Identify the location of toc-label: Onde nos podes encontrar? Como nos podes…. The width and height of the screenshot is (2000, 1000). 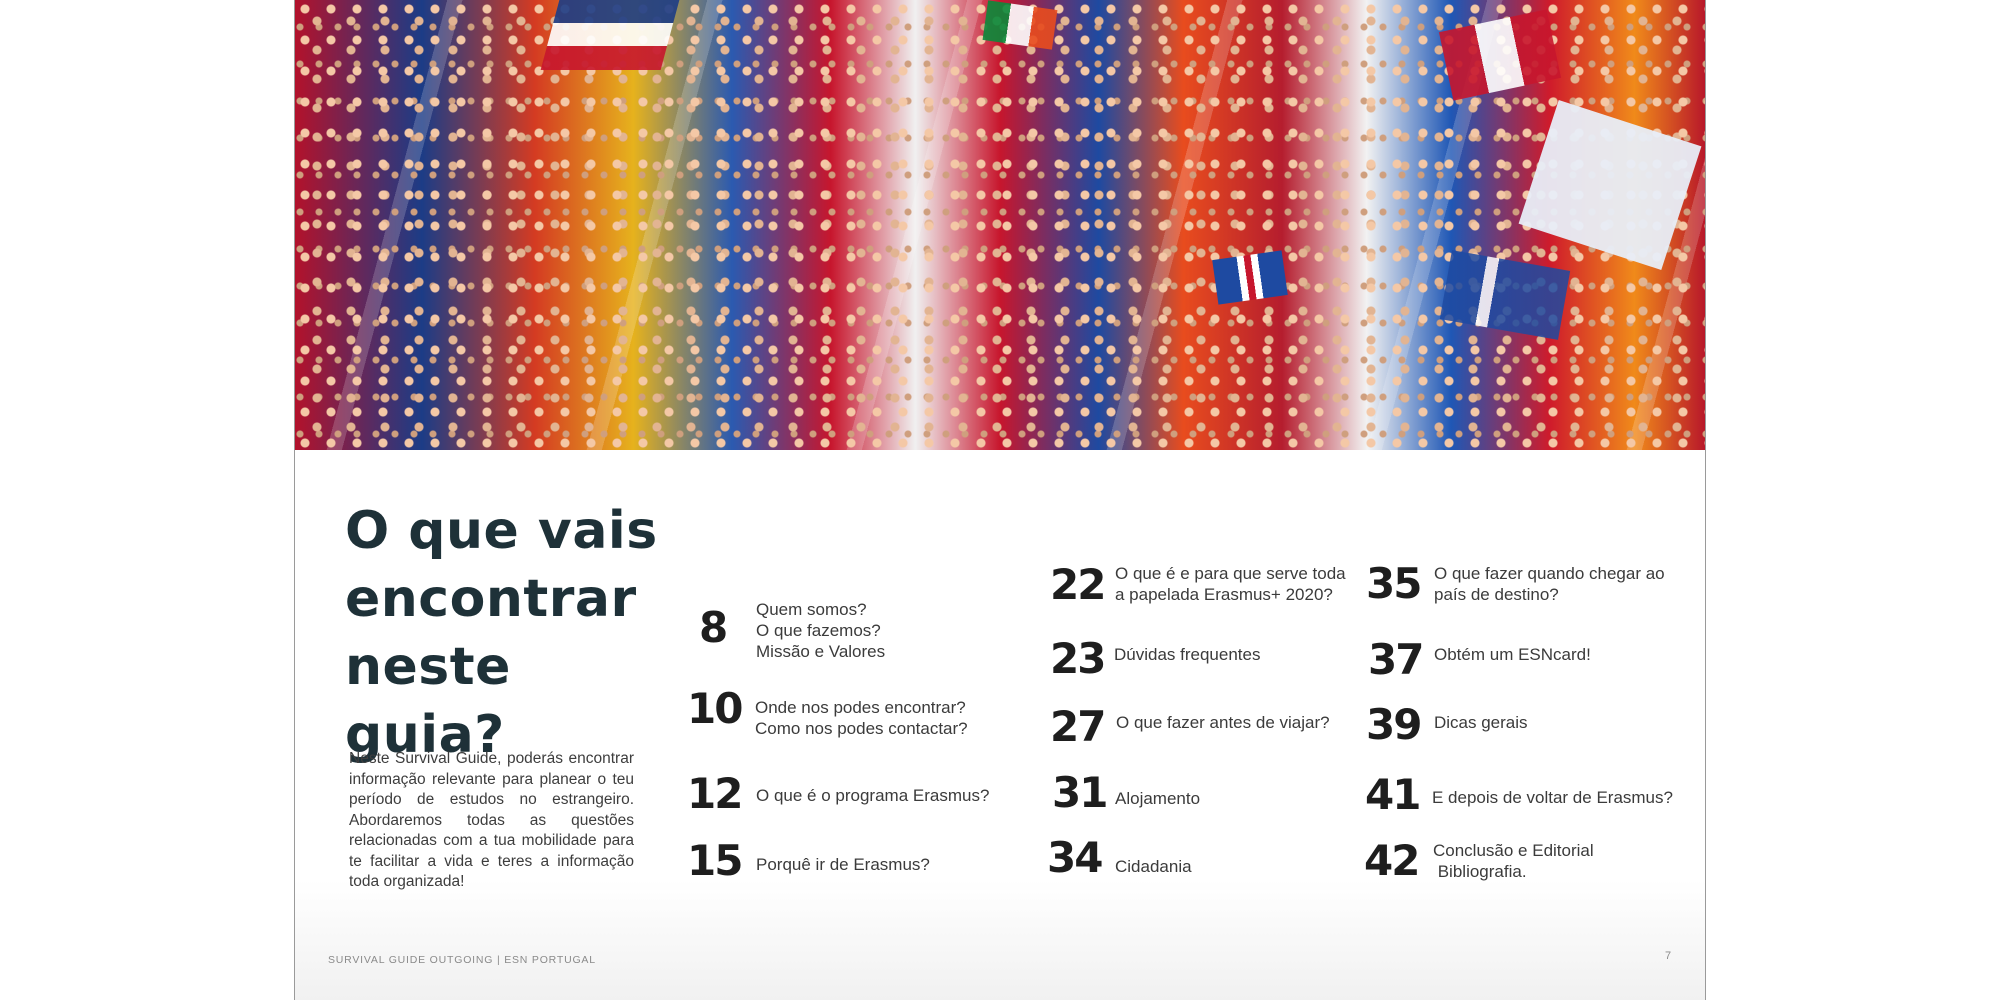
(861, 718).